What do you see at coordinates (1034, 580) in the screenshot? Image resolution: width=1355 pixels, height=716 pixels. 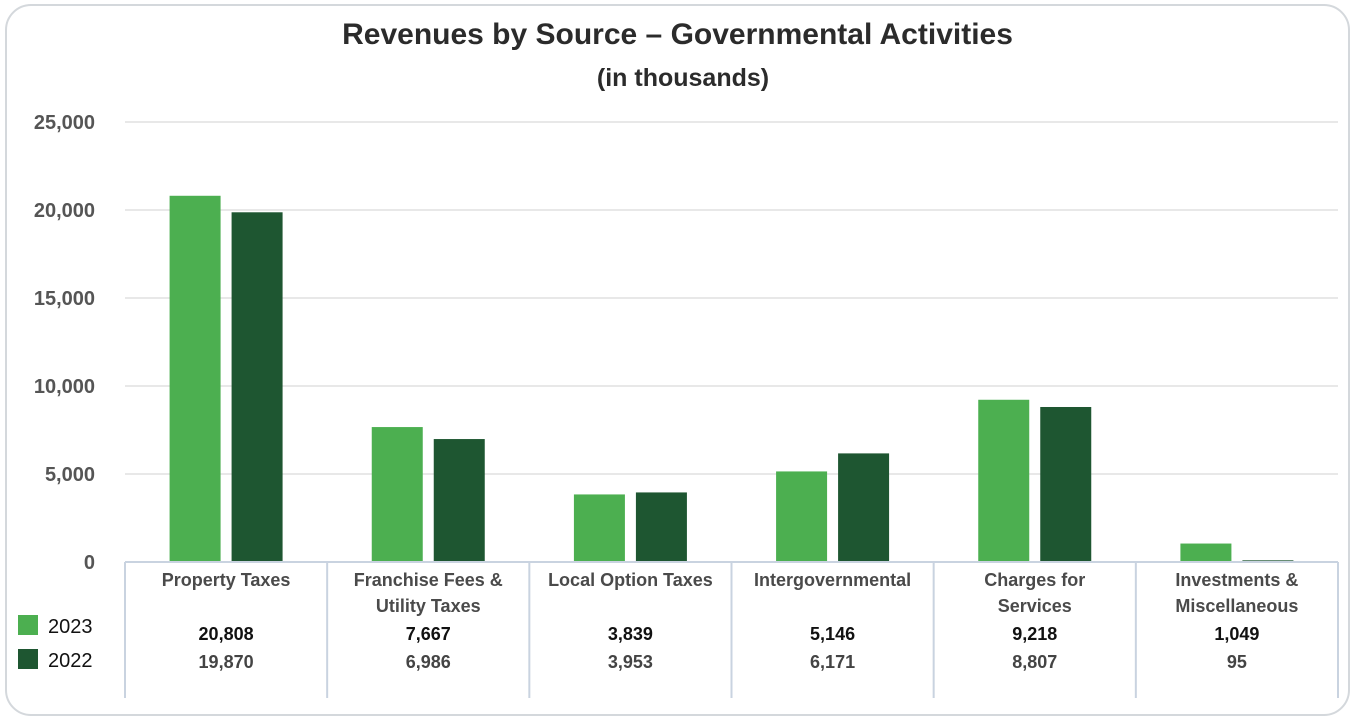 I see `category-label: Charges for` at bounding box center [1034, 580].